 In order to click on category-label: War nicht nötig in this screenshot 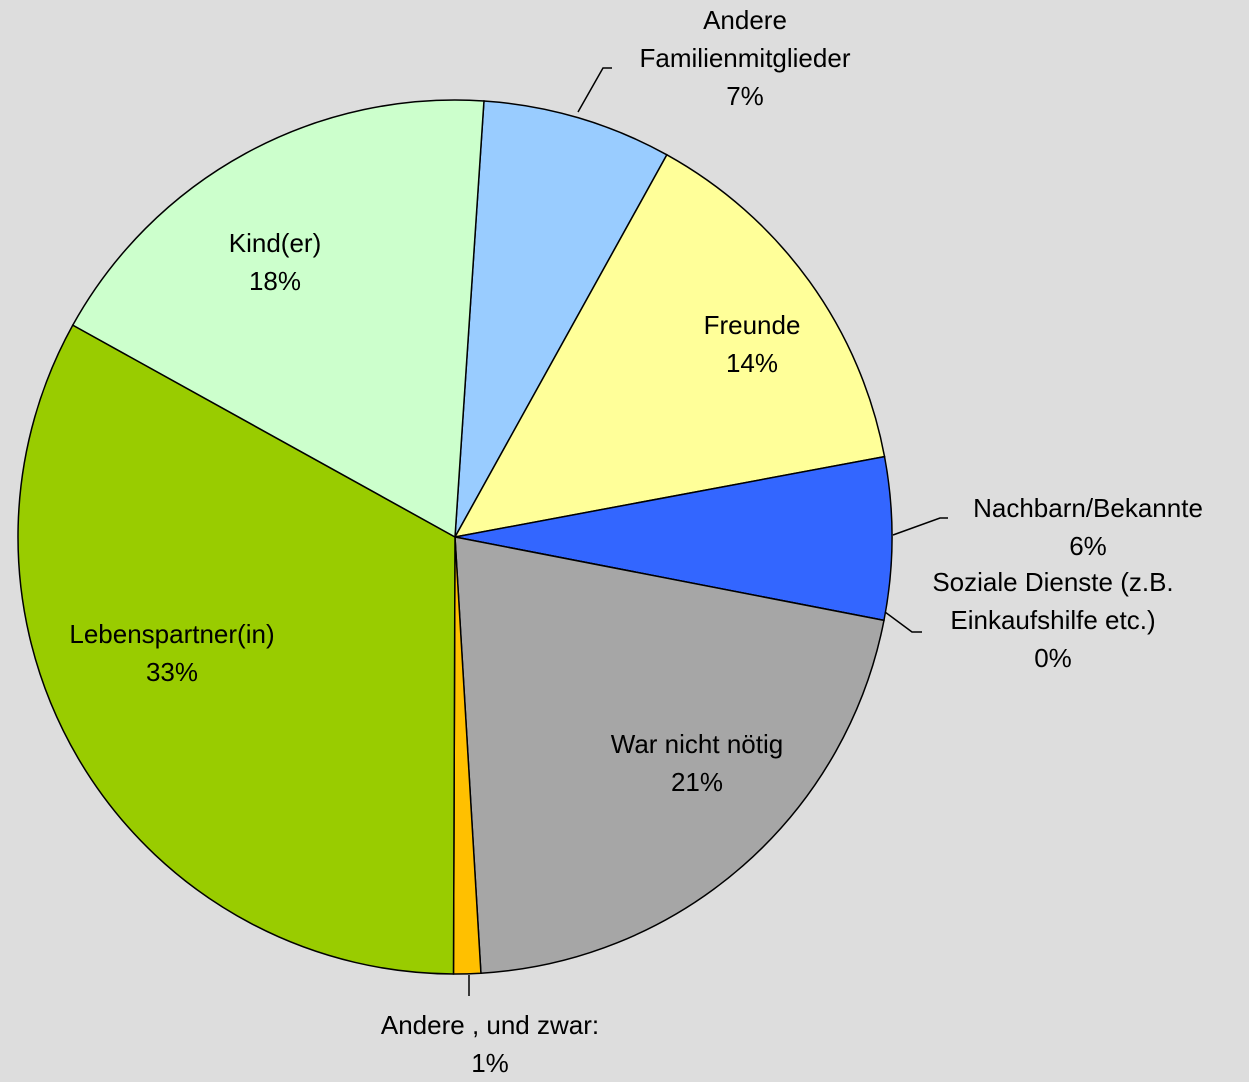, I will do `click(697, 744)`.